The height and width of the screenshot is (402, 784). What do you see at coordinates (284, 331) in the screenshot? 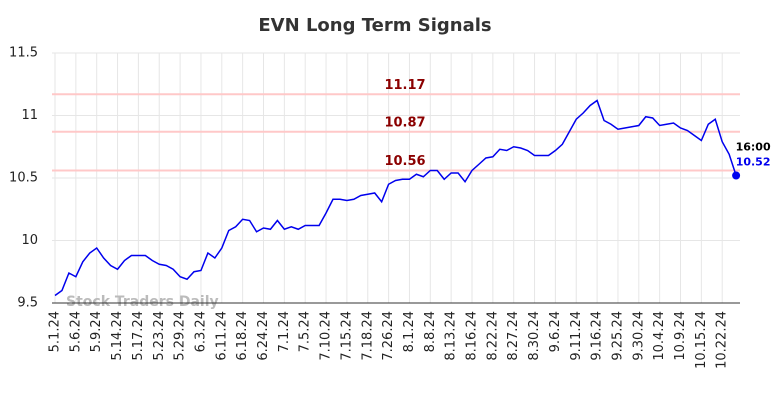
I see `x-tick-label: 7.1.24` at bounding box center [284, 331].